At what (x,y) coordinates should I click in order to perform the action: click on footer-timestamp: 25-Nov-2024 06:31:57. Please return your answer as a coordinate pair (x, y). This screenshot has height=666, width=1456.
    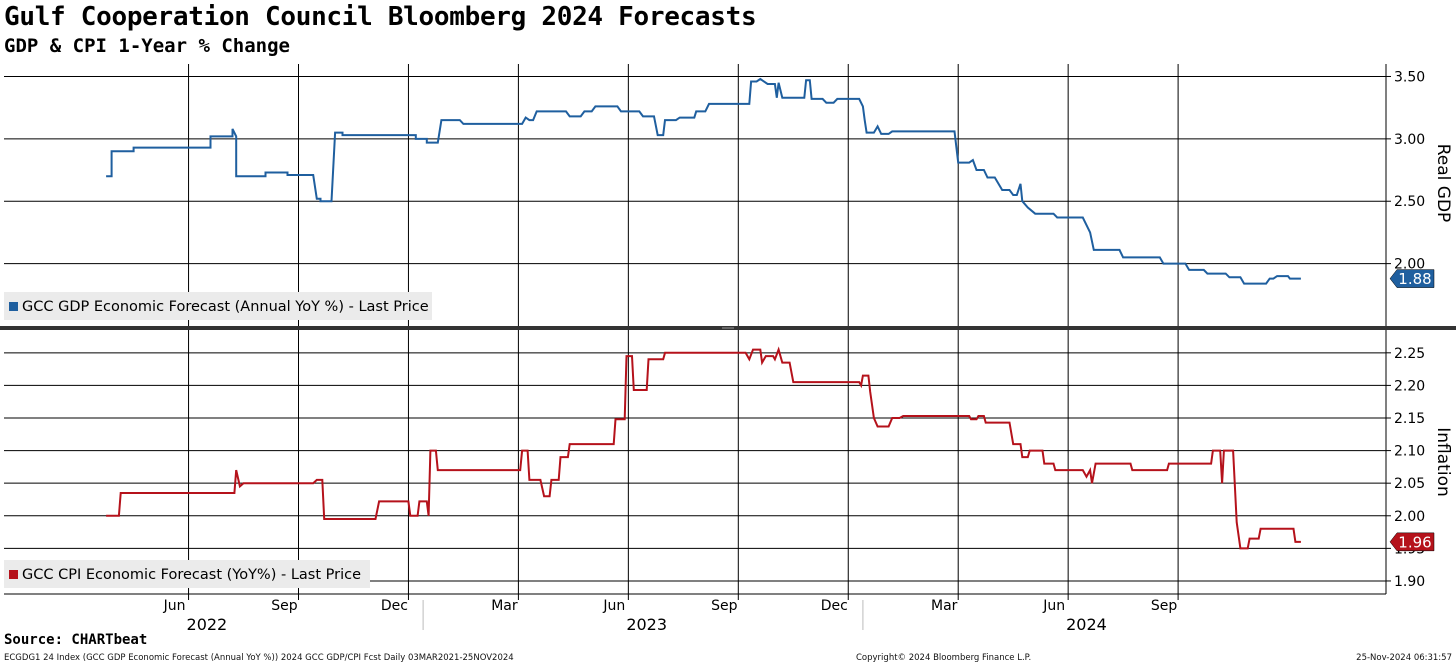
    Looking at the image, I should click on (1404, 658).